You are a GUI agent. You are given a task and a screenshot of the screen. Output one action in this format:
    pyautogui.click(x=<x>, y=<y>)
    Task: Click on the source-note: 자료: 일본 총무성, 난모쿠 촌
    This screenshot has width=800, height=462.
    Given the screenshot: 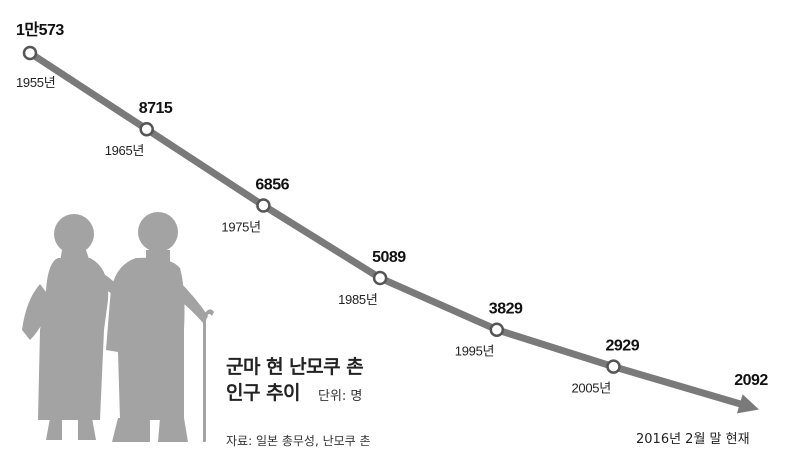 What is the action you would take?
    pyautogui.click(x=298, y=441)
    